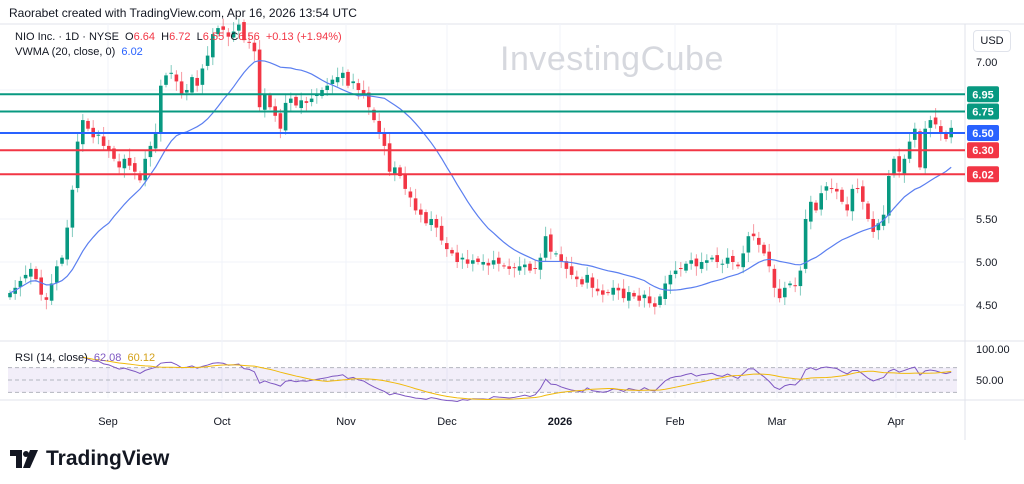 This screenshot has width=1024, height=484. I want to click on time-axis-label: 2026, so click(560, 422).